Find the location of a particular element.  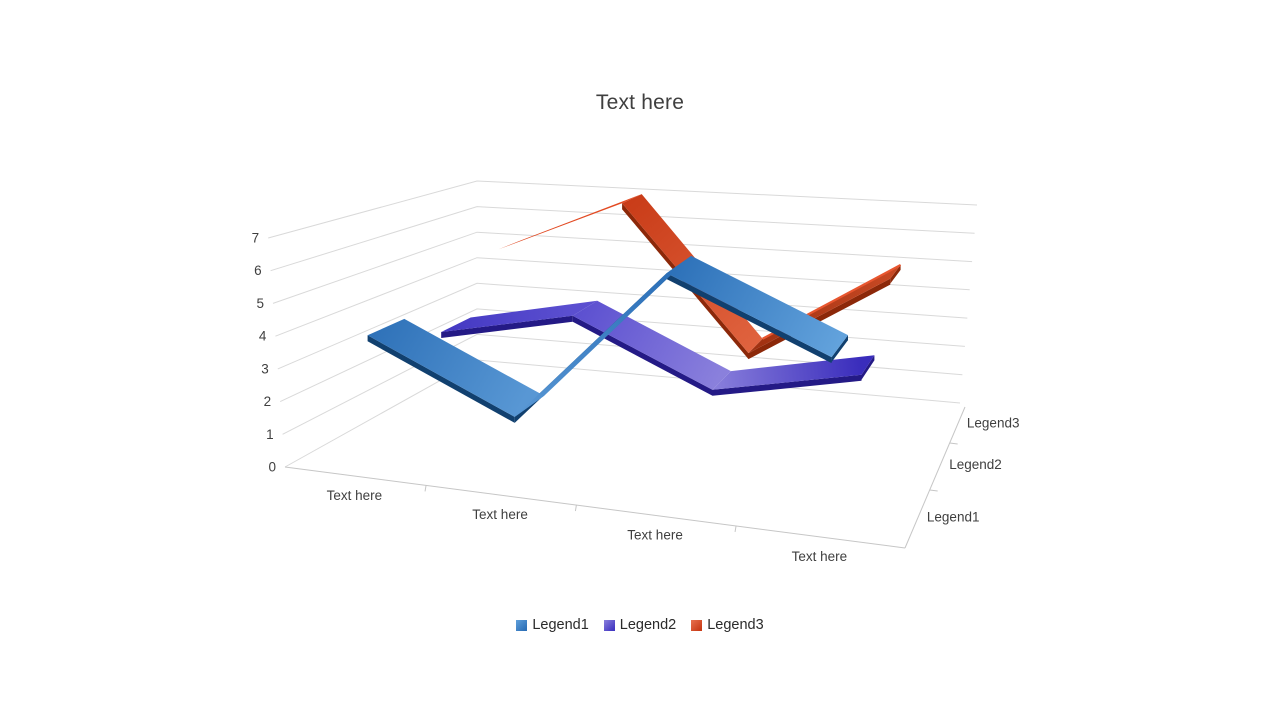

value-axis-label: 5 is located at coordinates (260, 303).